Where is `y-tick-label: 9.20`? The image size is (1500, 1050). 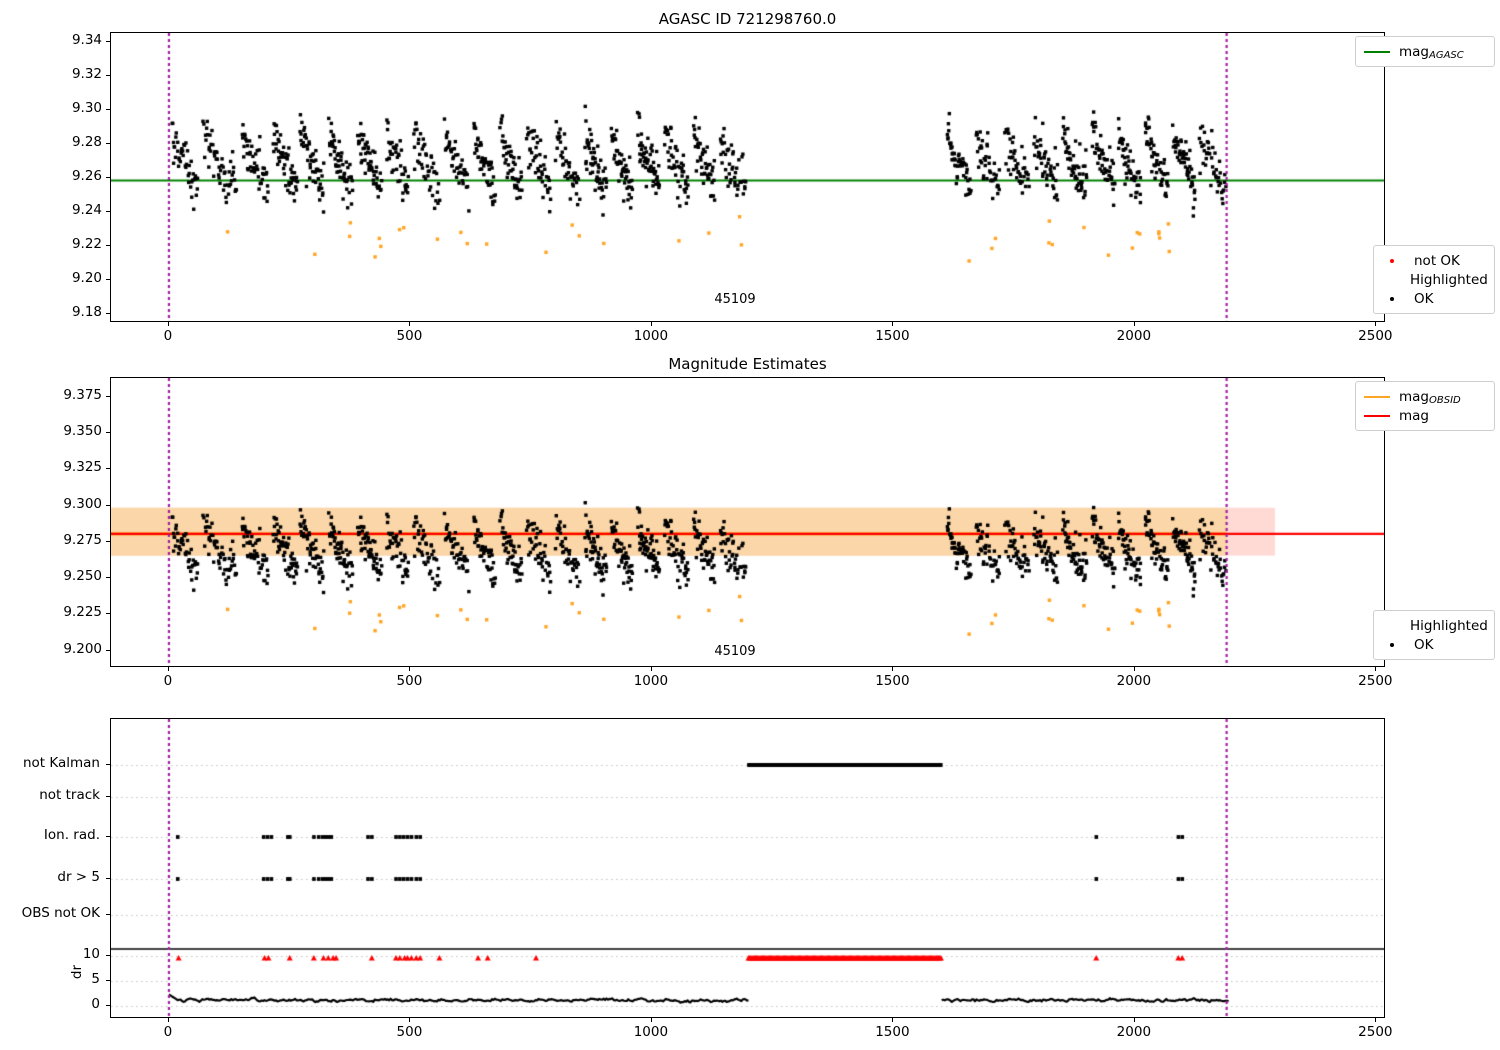 y-tick-label: 9.20 is located at coordinates (86, 278).